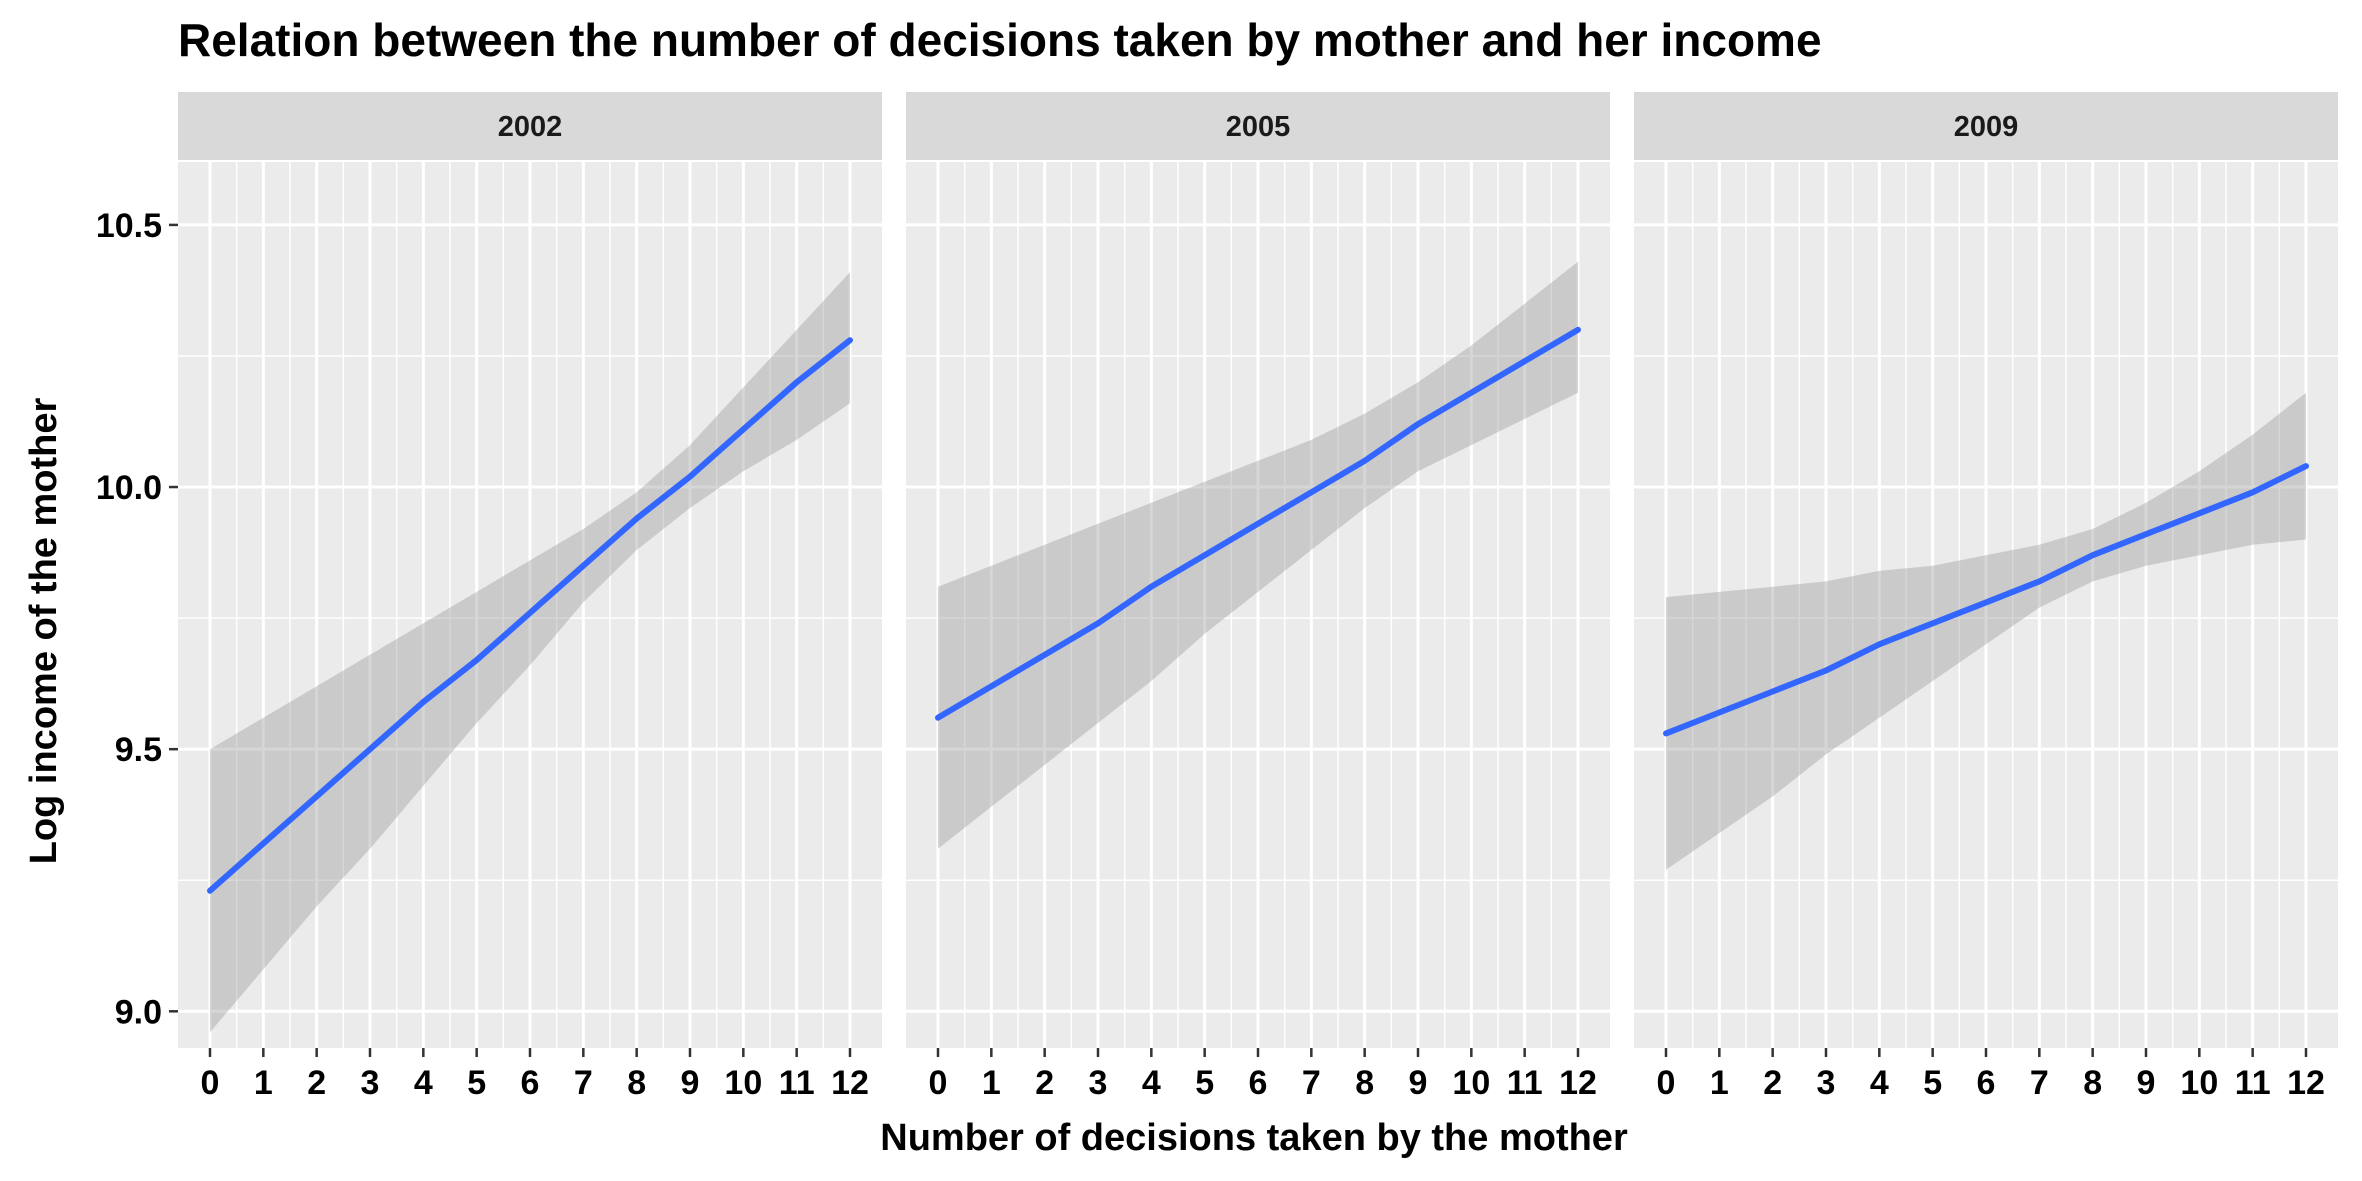 This screenshot has width=2362, height=1181. What do you see at coordinates (138, 1012) in the screenshot?
I see `y-tick-label: 9.0` at bounding box center [138, 1012].